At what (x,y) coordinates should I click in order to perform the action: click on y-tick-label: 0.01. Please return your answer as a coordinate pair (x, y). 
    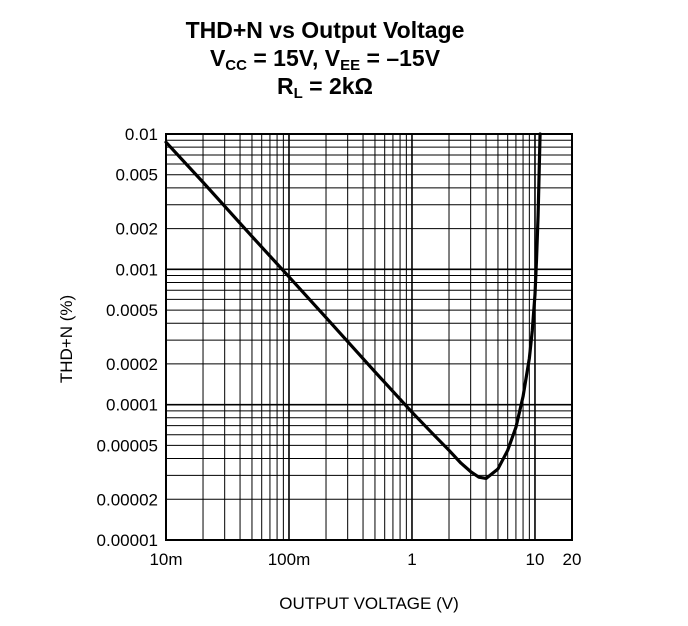
    Looking at the image, I should click on (141, 134).